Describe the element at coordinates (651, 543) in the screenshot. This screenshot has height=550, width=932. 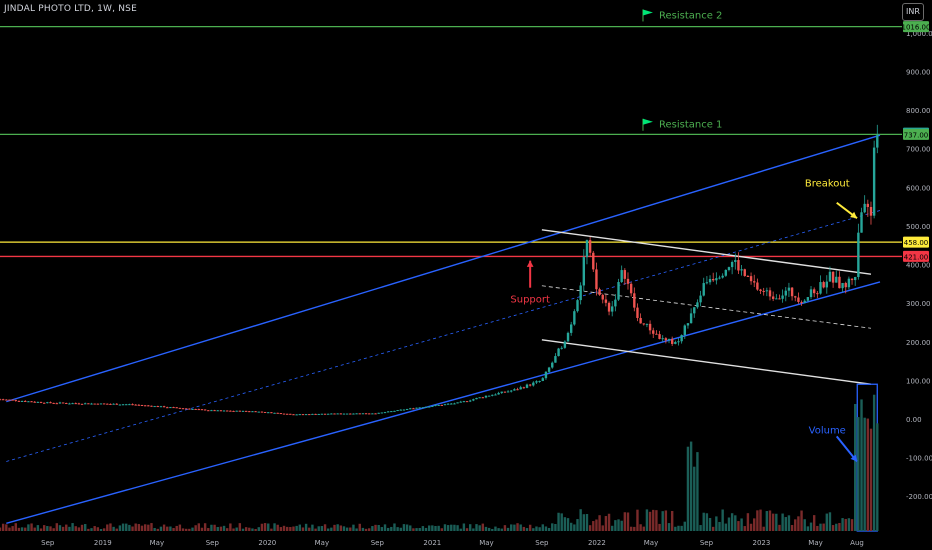
I see `x-tick-label: May` at that location.